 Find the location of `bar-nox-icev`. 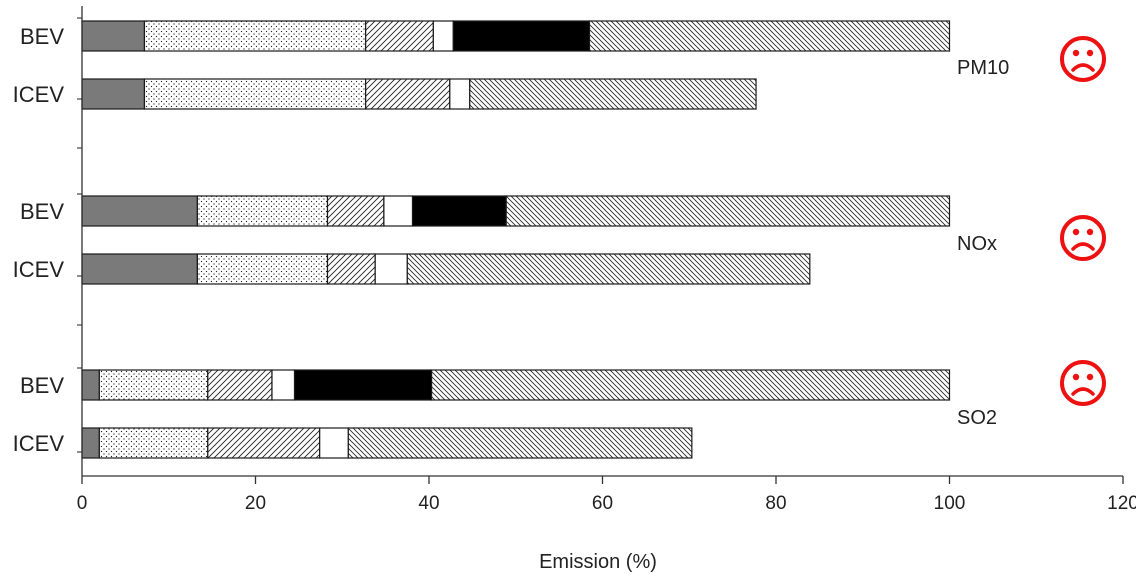

bar-nox-icev is located at coordinates (446, 269).